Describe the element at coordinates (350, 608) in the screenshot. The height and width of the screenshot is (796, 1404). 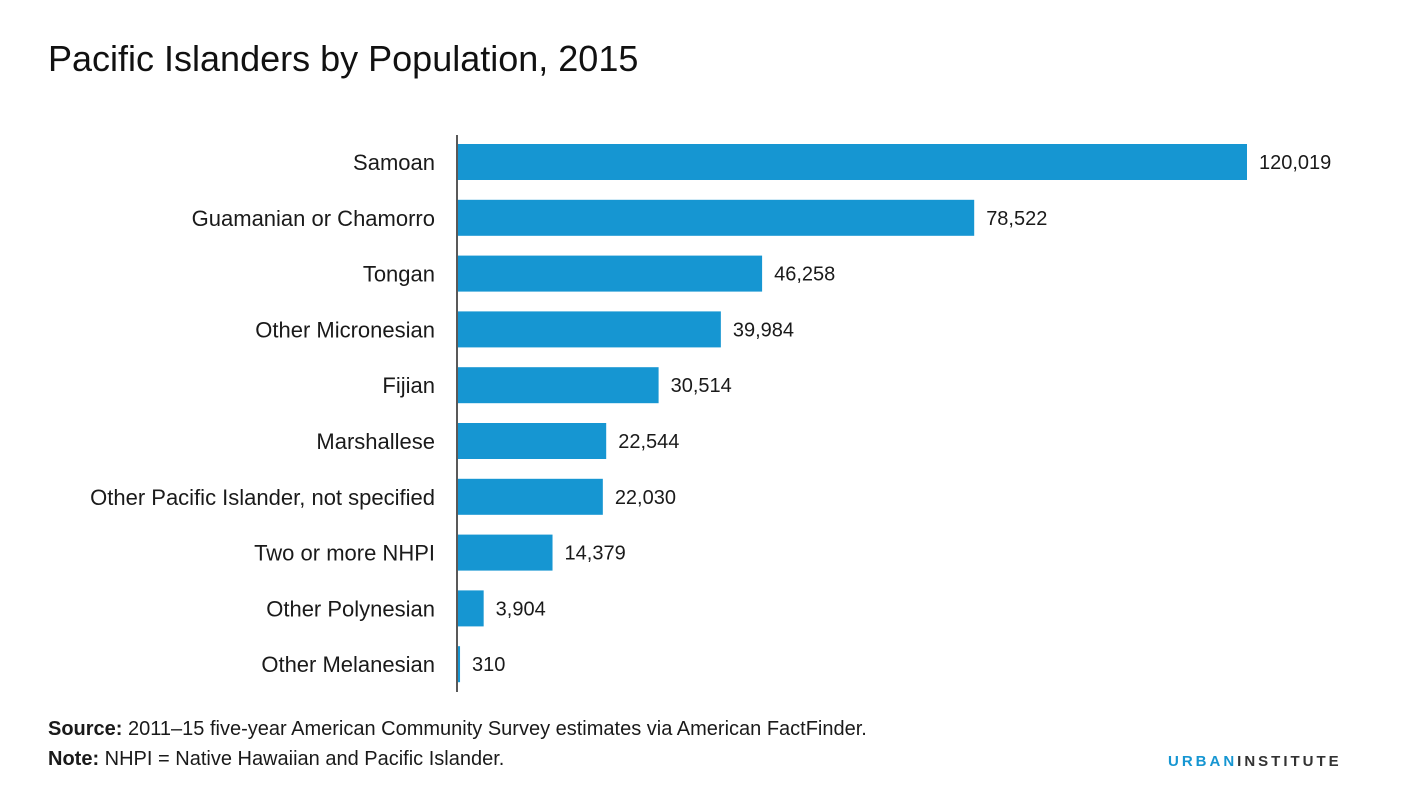
I see `category-label: Other Polynesian` at that location.